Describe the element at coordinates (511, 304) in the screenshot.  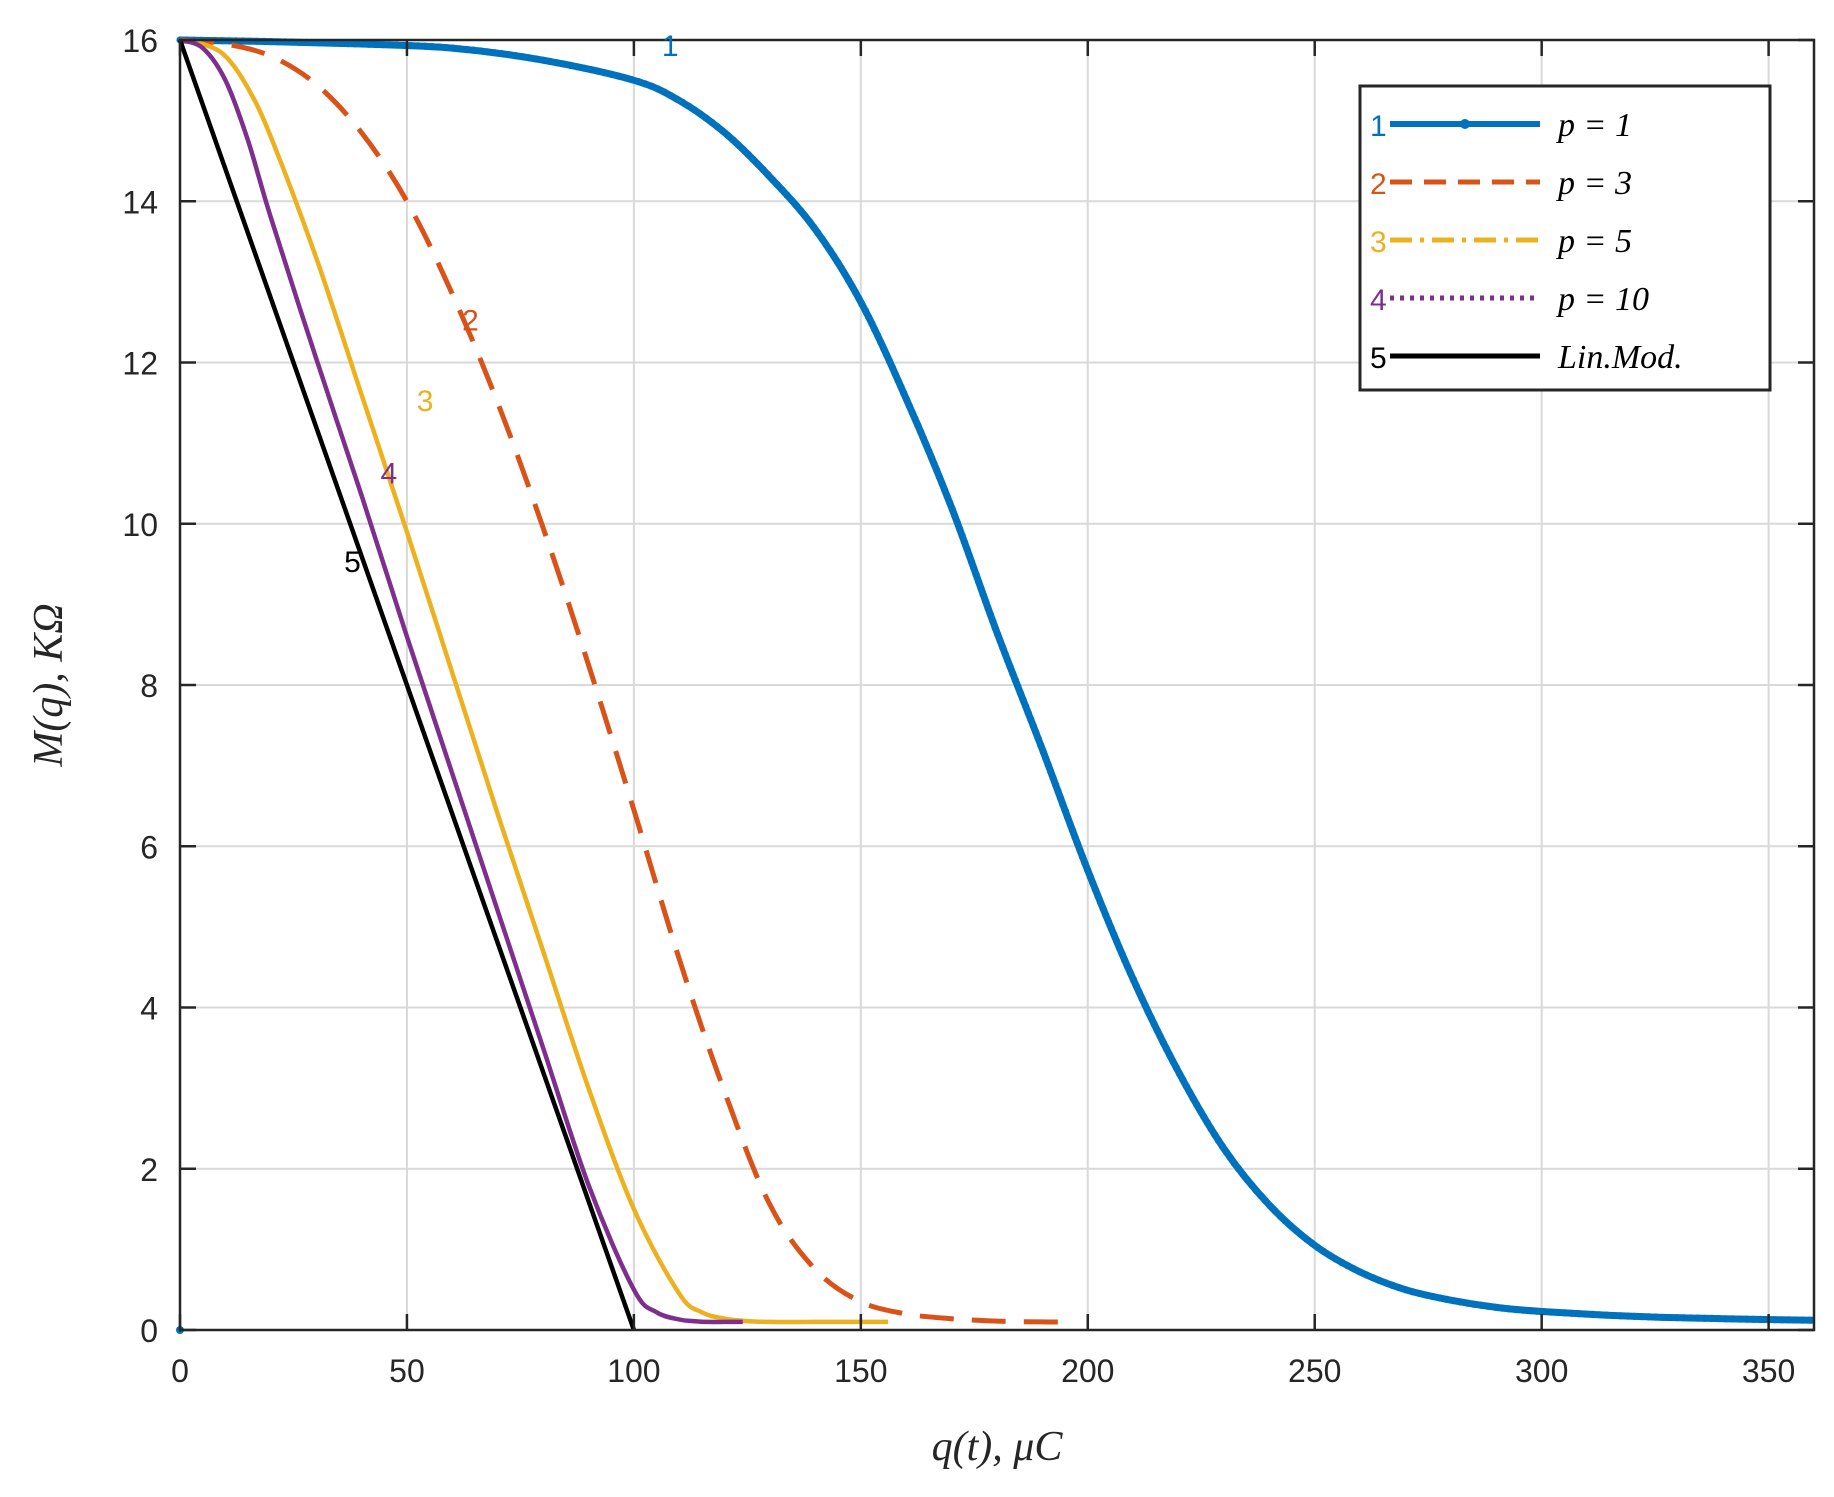
I see `curve-labels: 1 2 3 4 5` at that location.